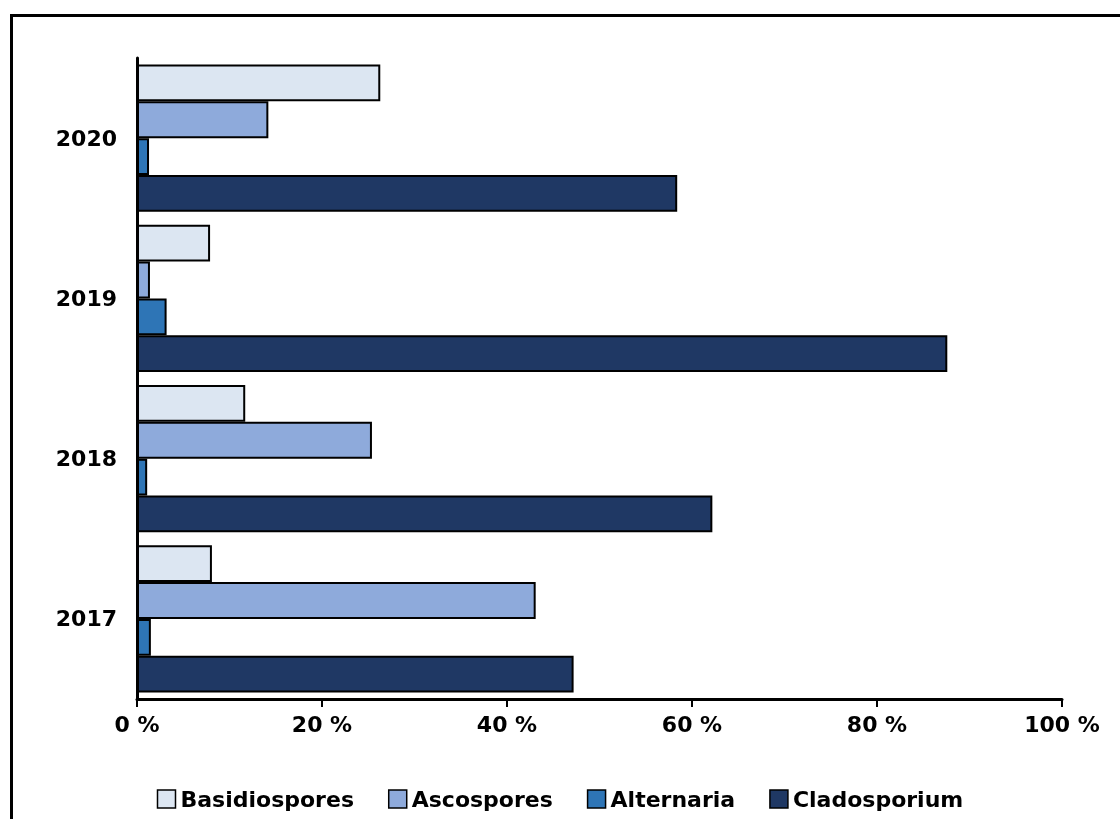 The width and height of the screenshot is (1120, 819). Describe the element at coordinates (878, 799) in the screenshot. I see `legend-label: Cladosporium` at that location.